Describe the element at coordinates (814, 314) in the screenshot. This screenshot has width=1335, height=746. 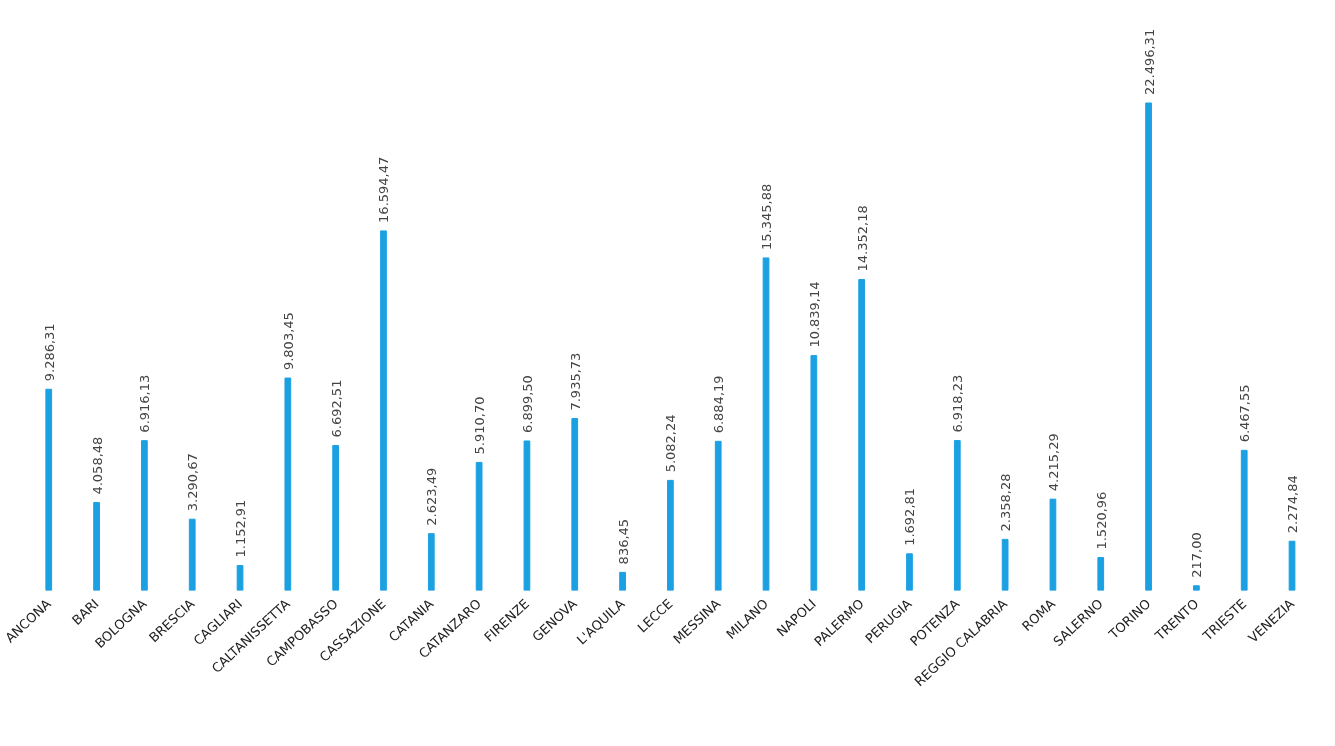
I see `data-label: 10.839,14` at that location.